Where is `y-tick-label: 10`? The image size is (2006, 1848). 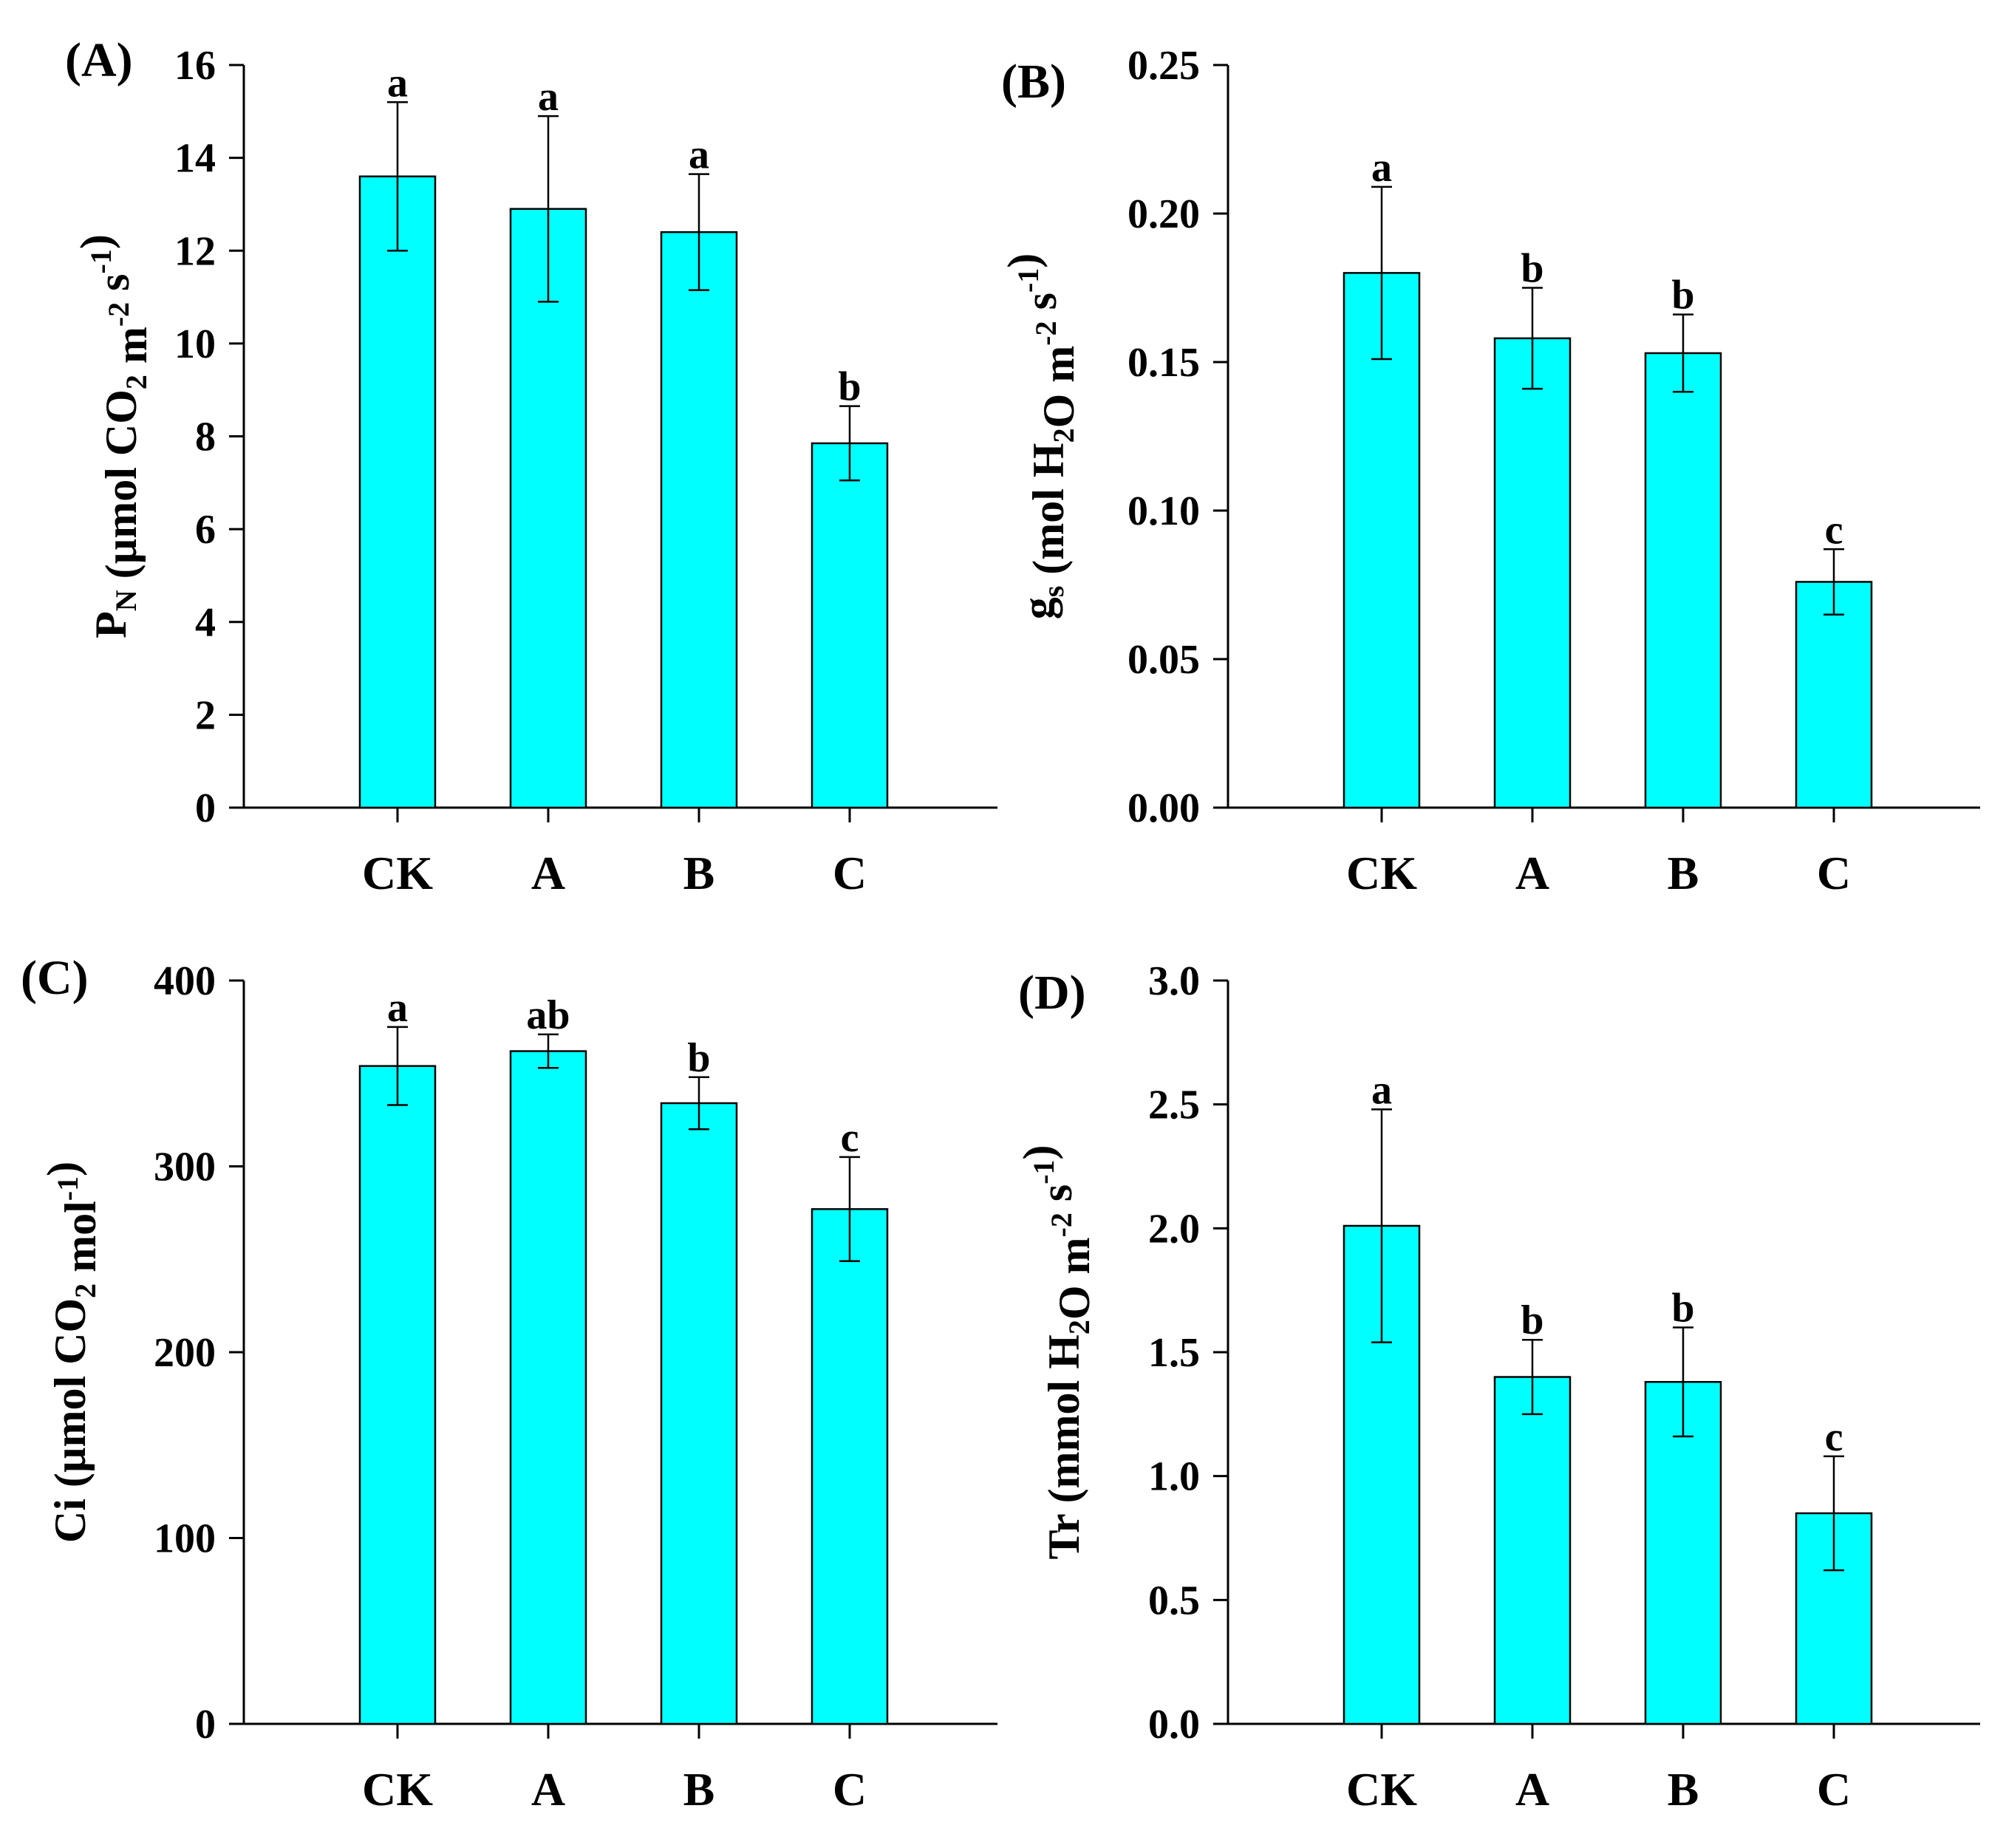 y-tick-label: 10 is located at coordinates (195, 344).